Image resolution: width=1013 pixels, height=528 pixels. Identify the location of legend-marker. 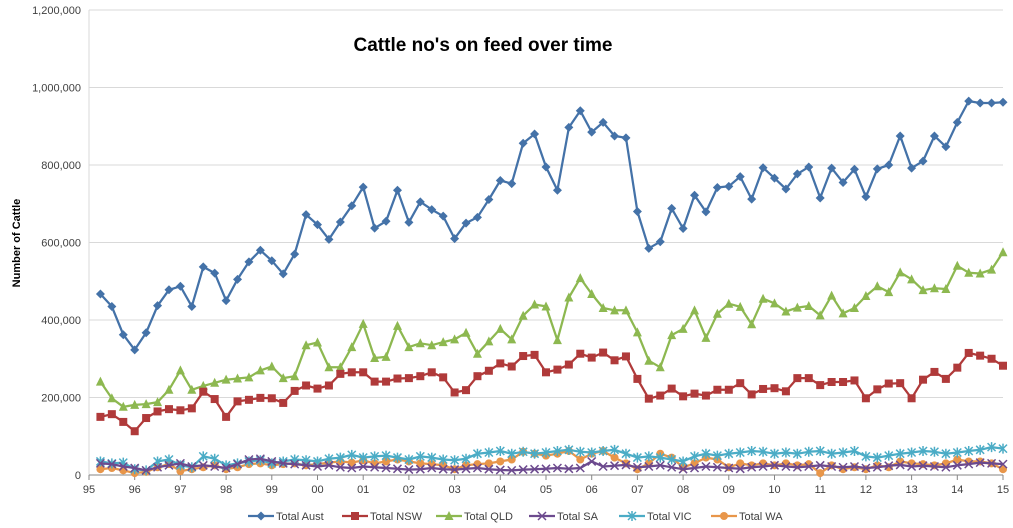
(724, 516).